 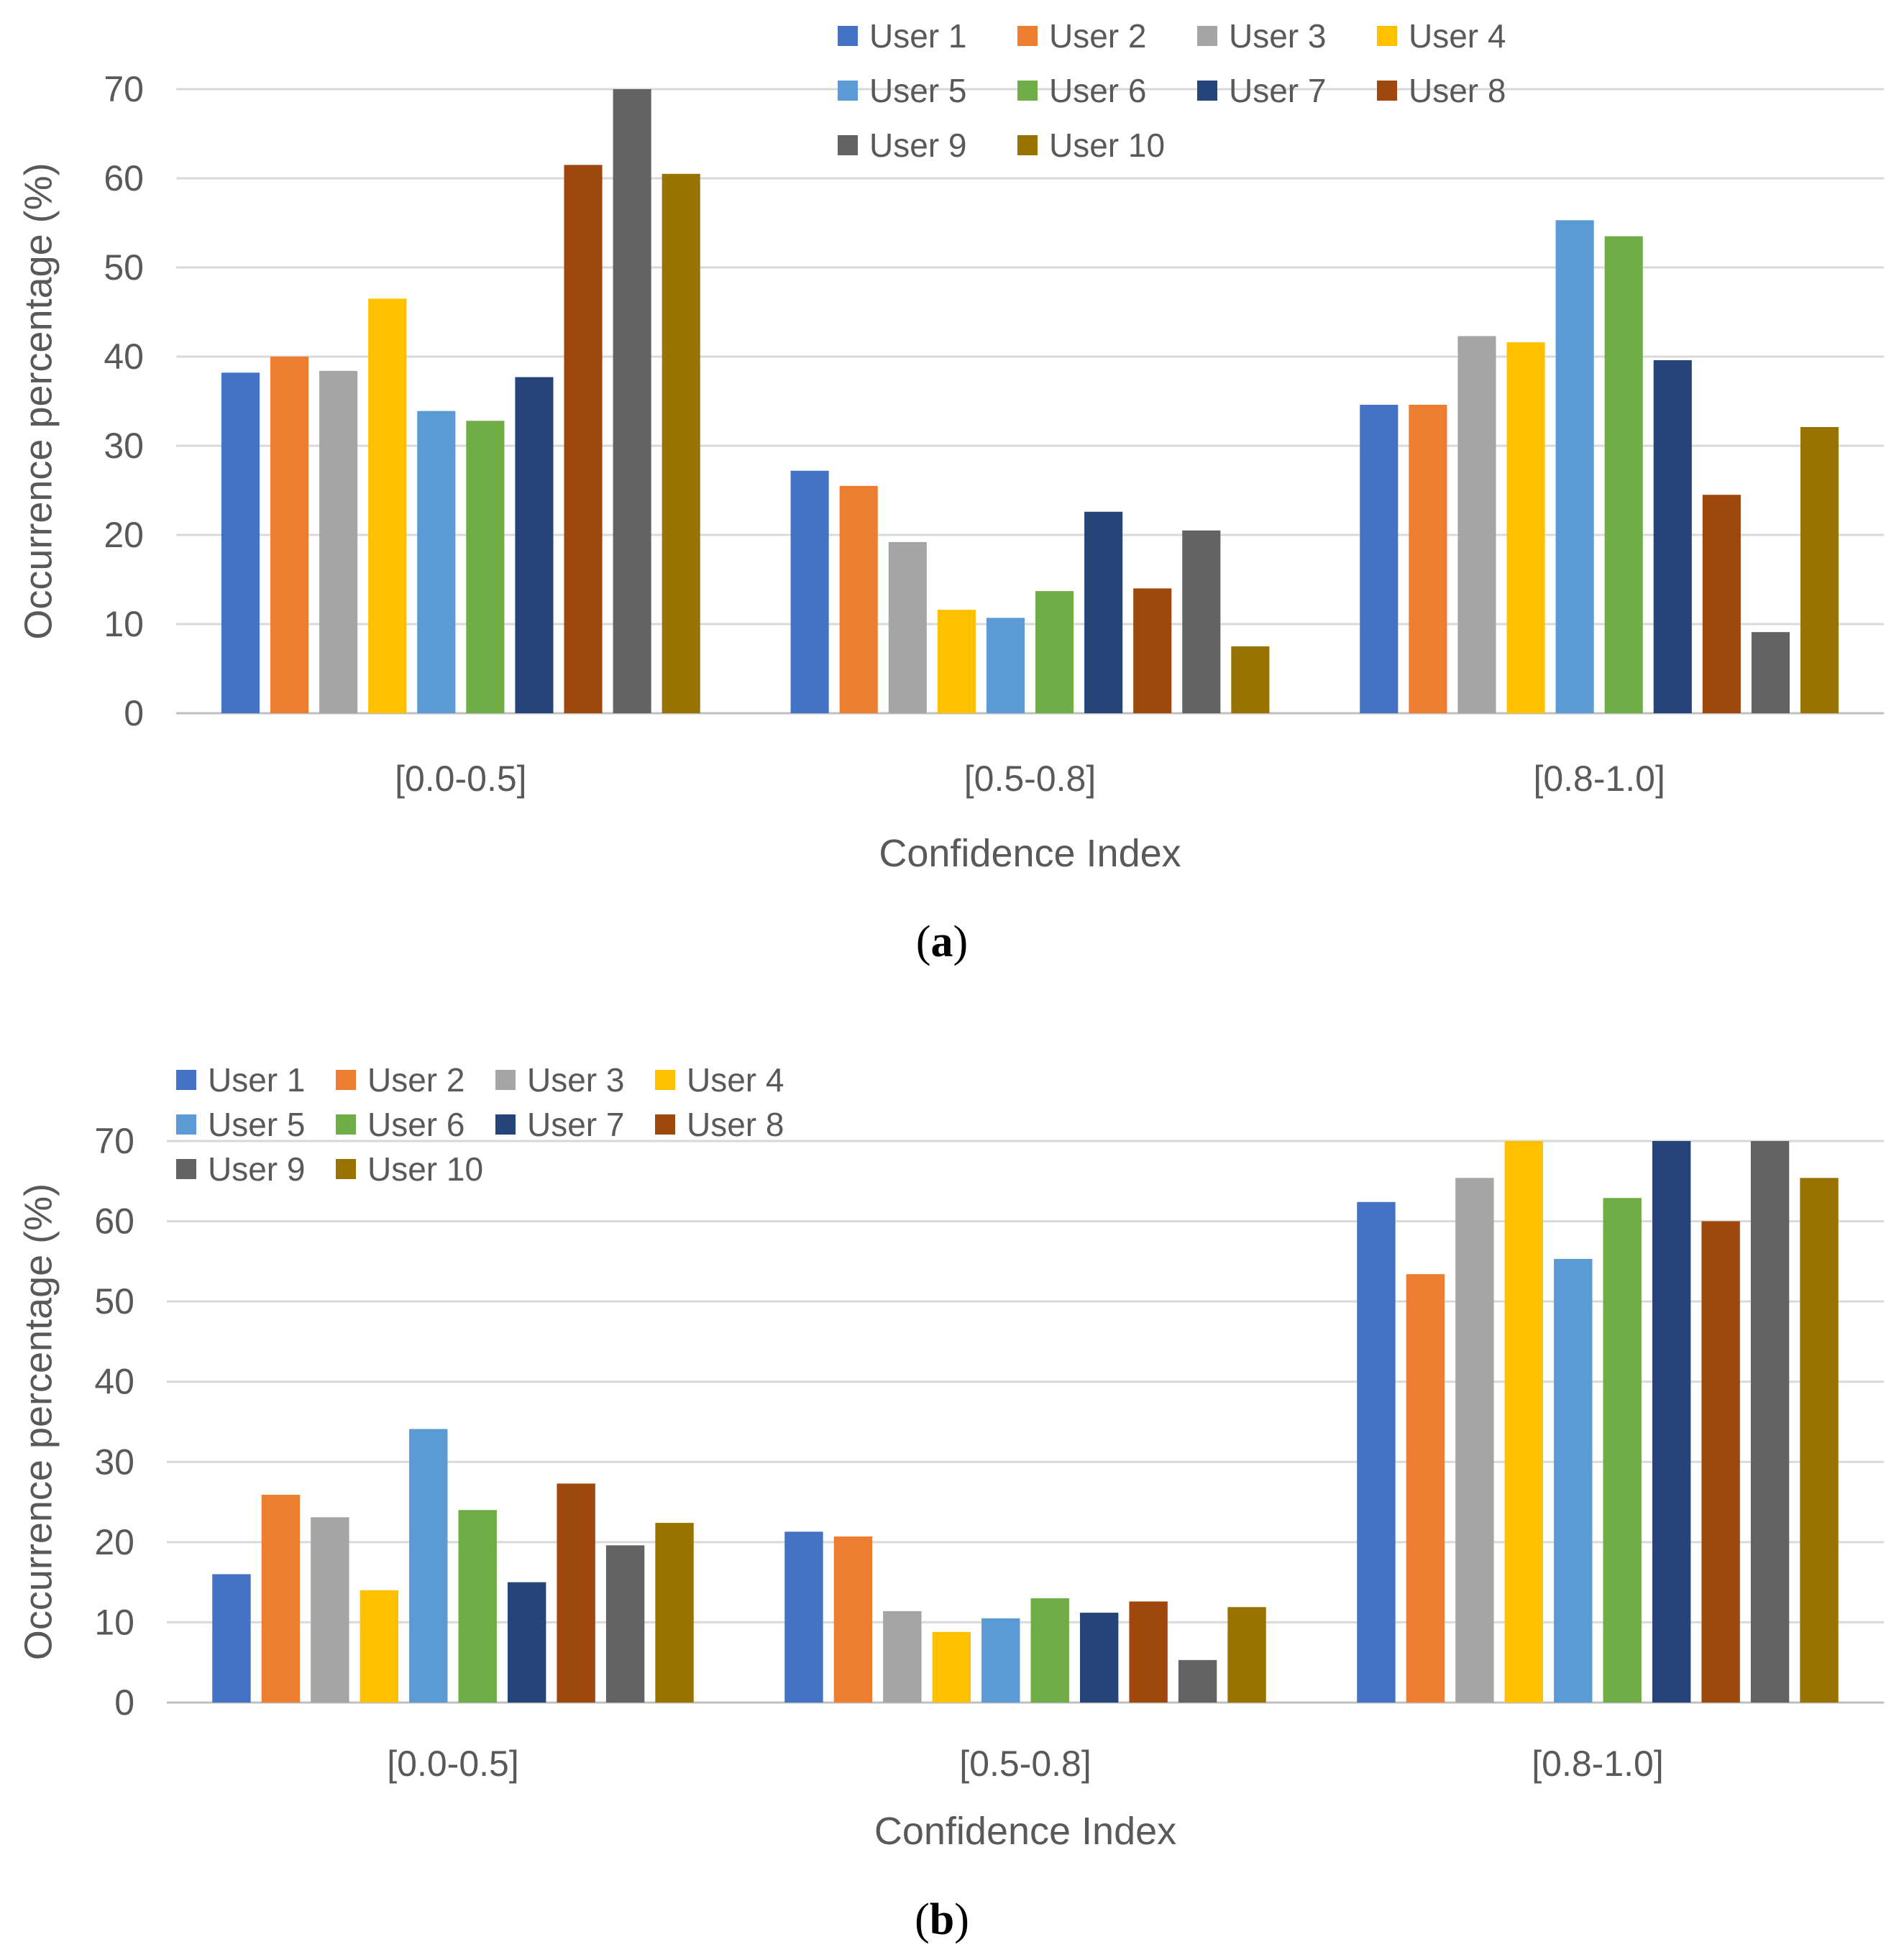 I want to click on y-axis-title: Occurrence percentage (%), so click(x=38, y=1421).